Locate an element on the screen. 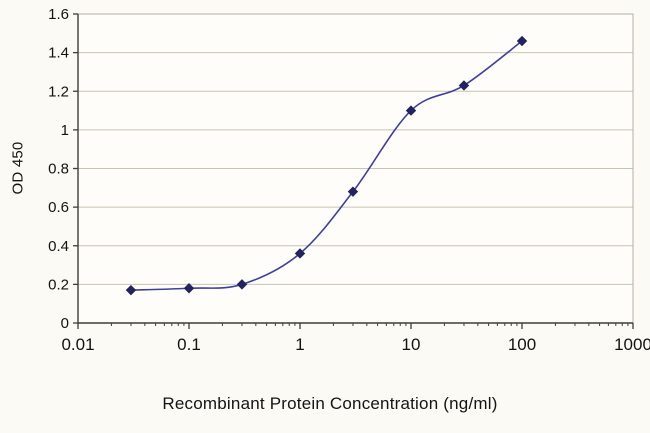  y-tick-label: 0.4 is located at coordinates (58, 246).